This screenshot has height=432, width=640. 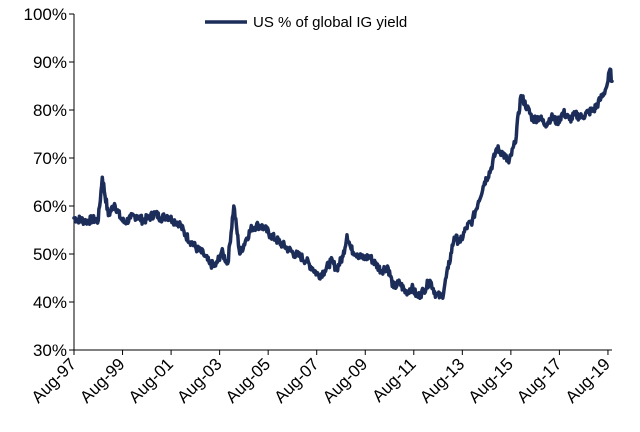 I want to click on legend-label: US % of global IG yield, so click(x=330, y=22).